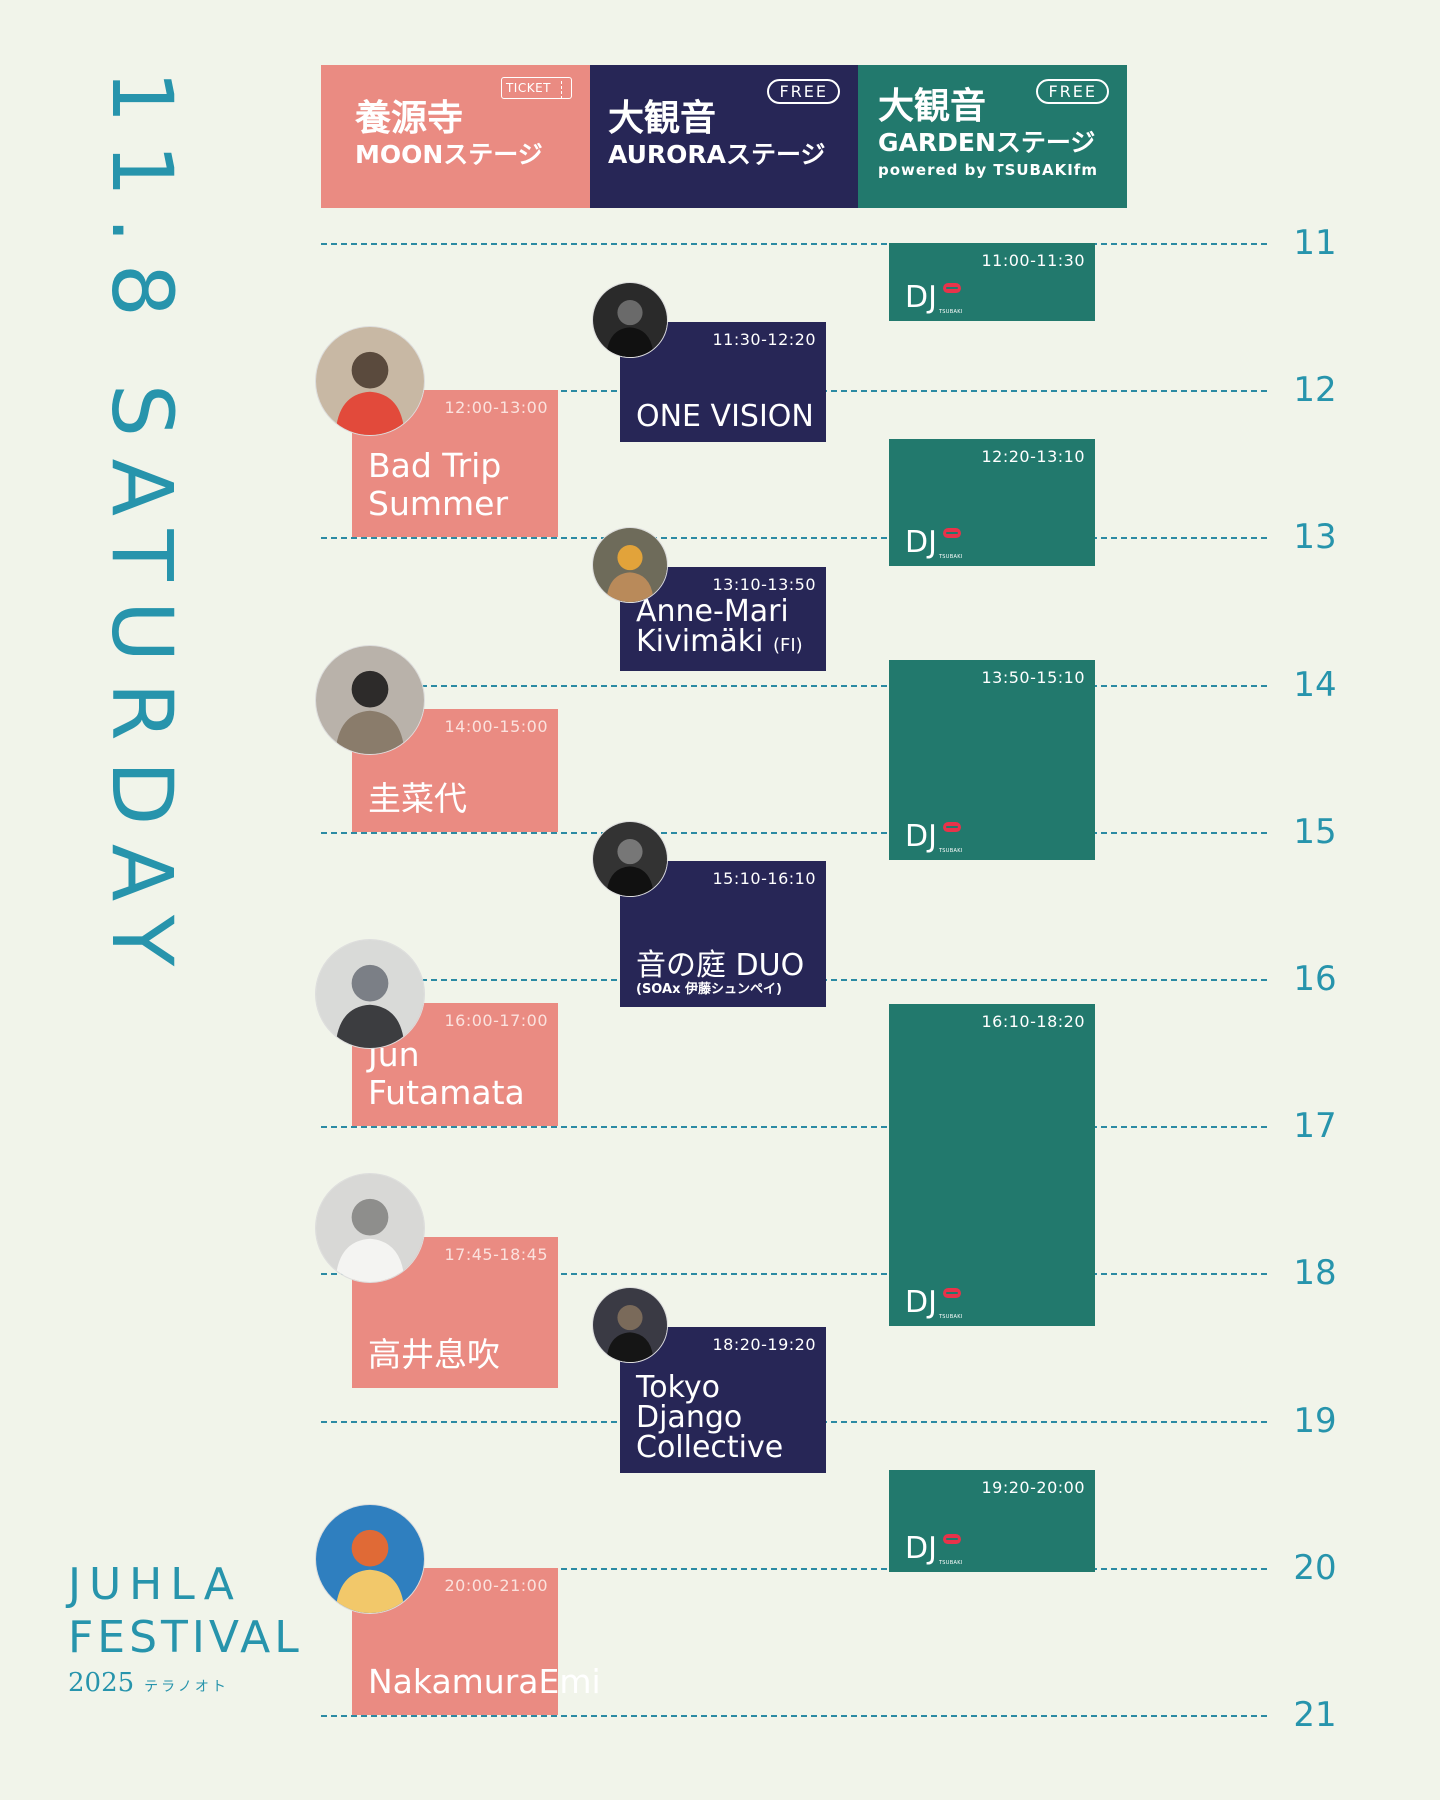 This screenshot has width=1440, height=1800. Describe the element at coordinates (1315, 537) in the screenshot. I see `hour-label: 13` at that location.